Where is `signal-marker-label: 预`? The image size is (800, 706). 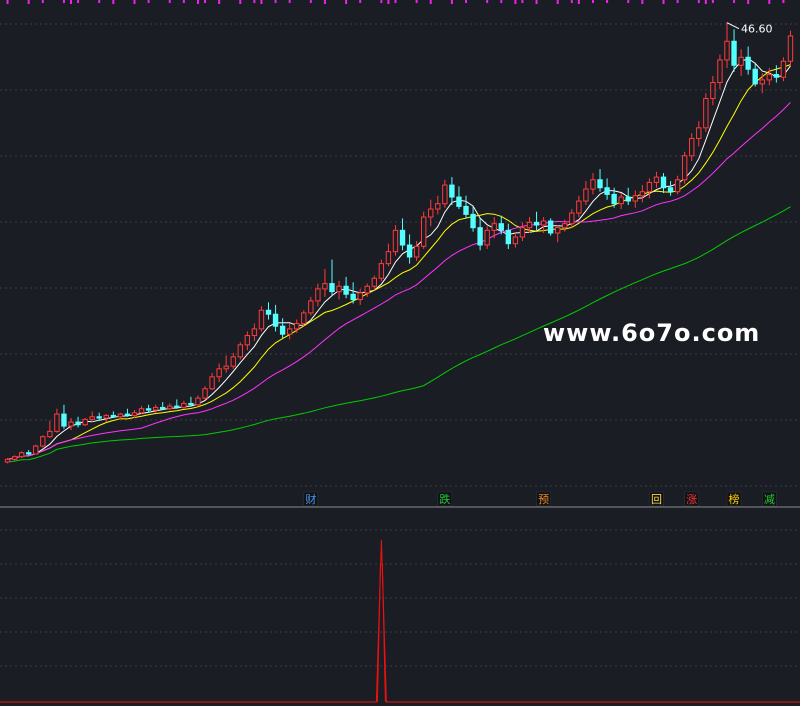
signal-marker-label: 预 is located at coordinates (543, 499).